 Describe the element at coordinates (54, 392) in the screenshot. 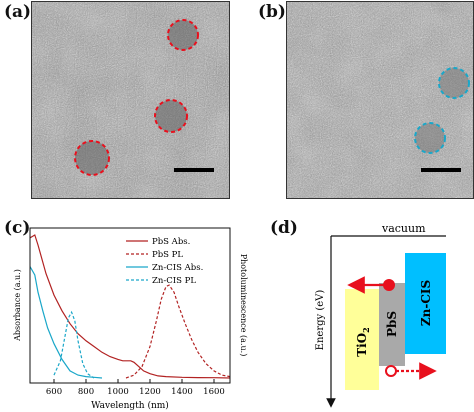

I see `x-tick-label: 600` at that location.